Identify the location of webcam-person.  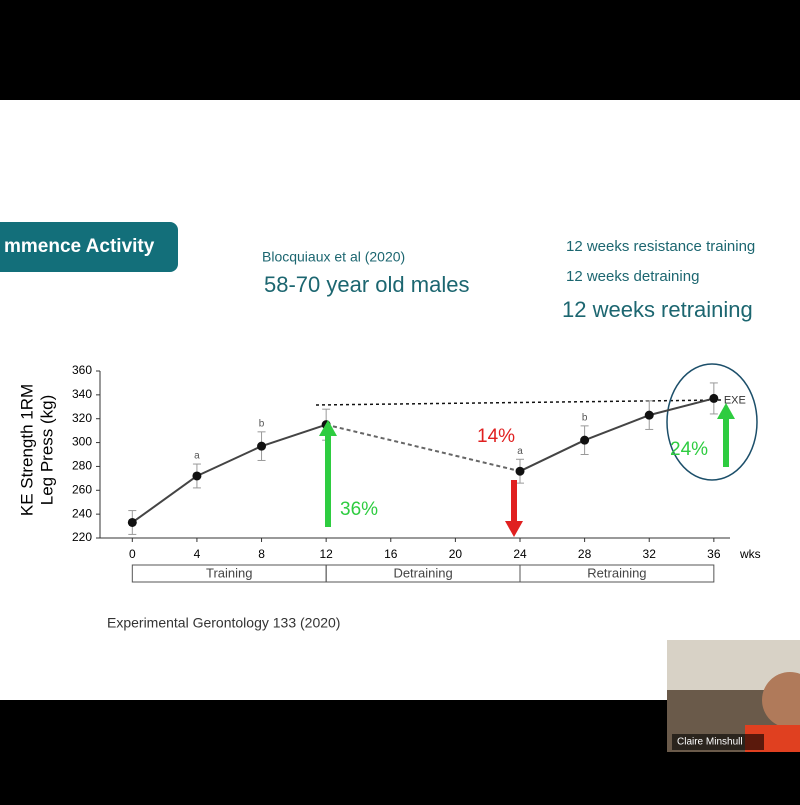
(781, 700).